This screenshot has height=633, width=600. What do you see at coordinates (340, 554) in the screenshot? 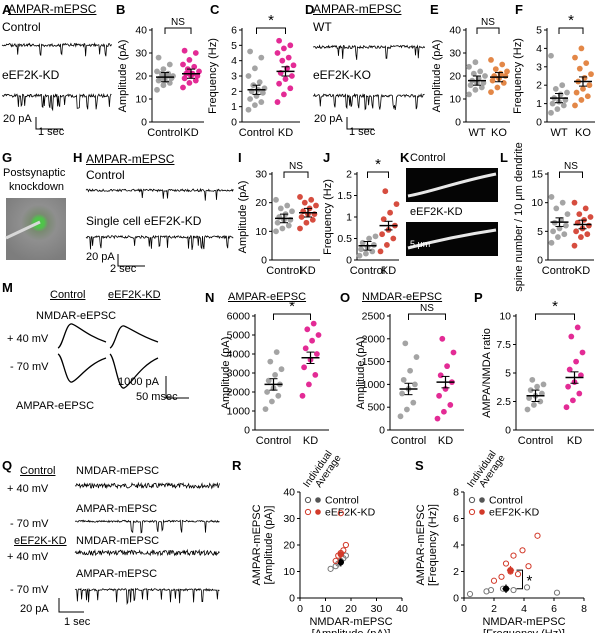
I see `mean-point` at bounding box center [340, 554].